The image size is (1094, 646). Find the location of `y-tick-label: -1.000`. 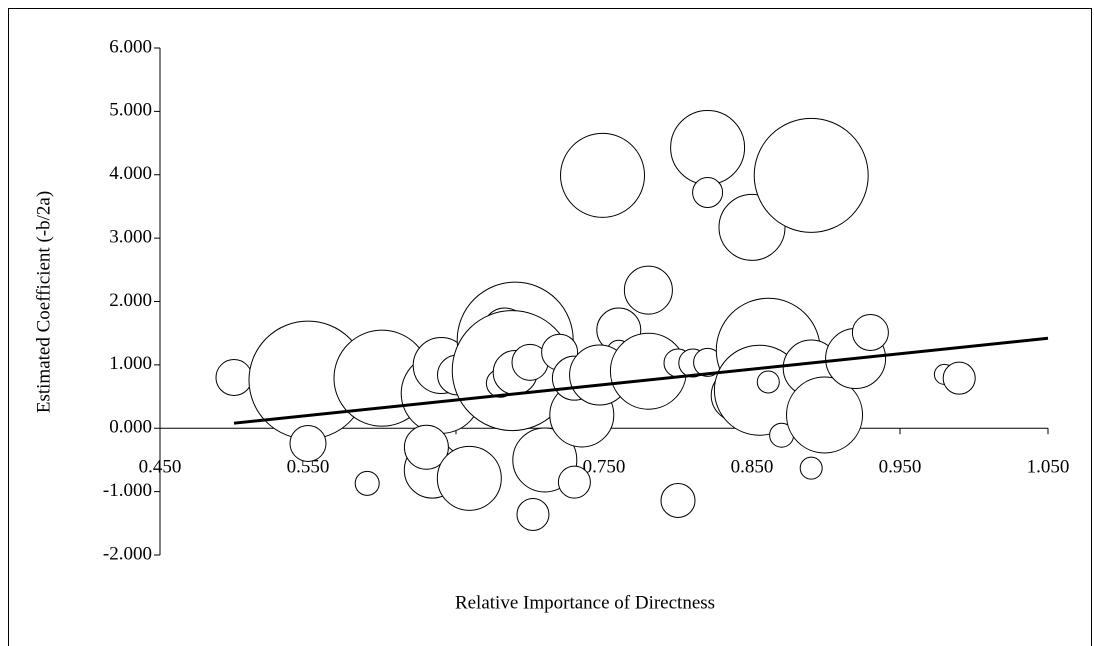

y-tick-label: -1.000 is located at coordinates (127, 490).